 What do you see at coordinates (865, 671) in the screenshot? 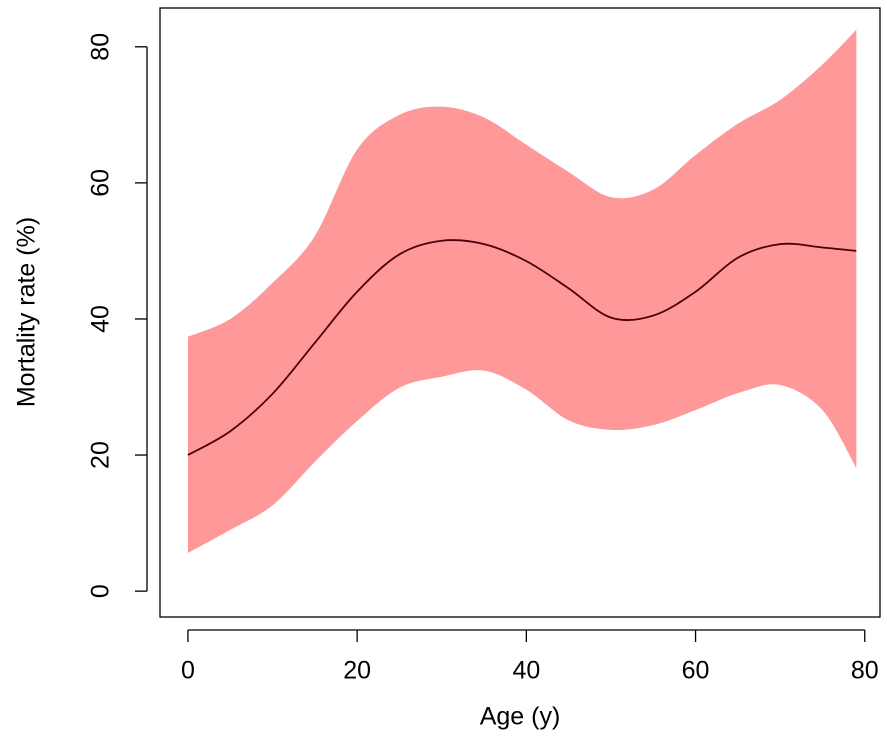
I see `x-tick-label: 80` at bounding box center [865, 671].